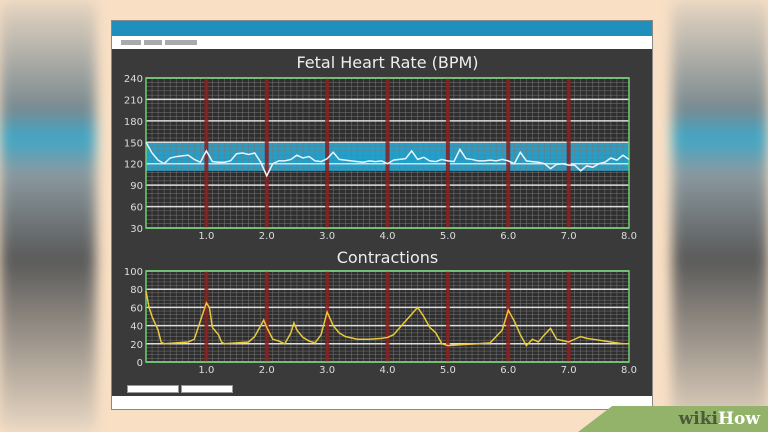  What do you see at coordinates (382, 28) in the screenshot?
I see `title-bar` at bounding box center [382, 28].